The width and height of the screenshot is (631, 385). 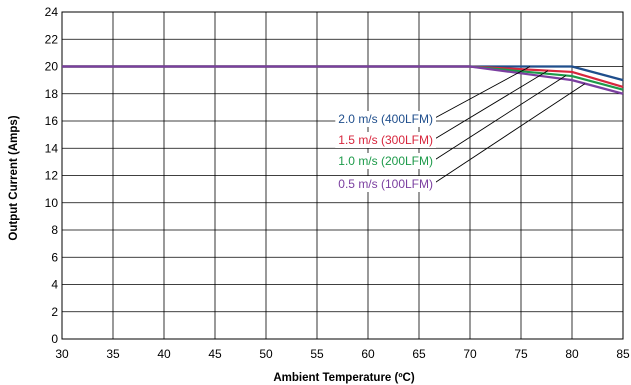 I want to click on x-tick-label: 30, so click(x=62, y=354).